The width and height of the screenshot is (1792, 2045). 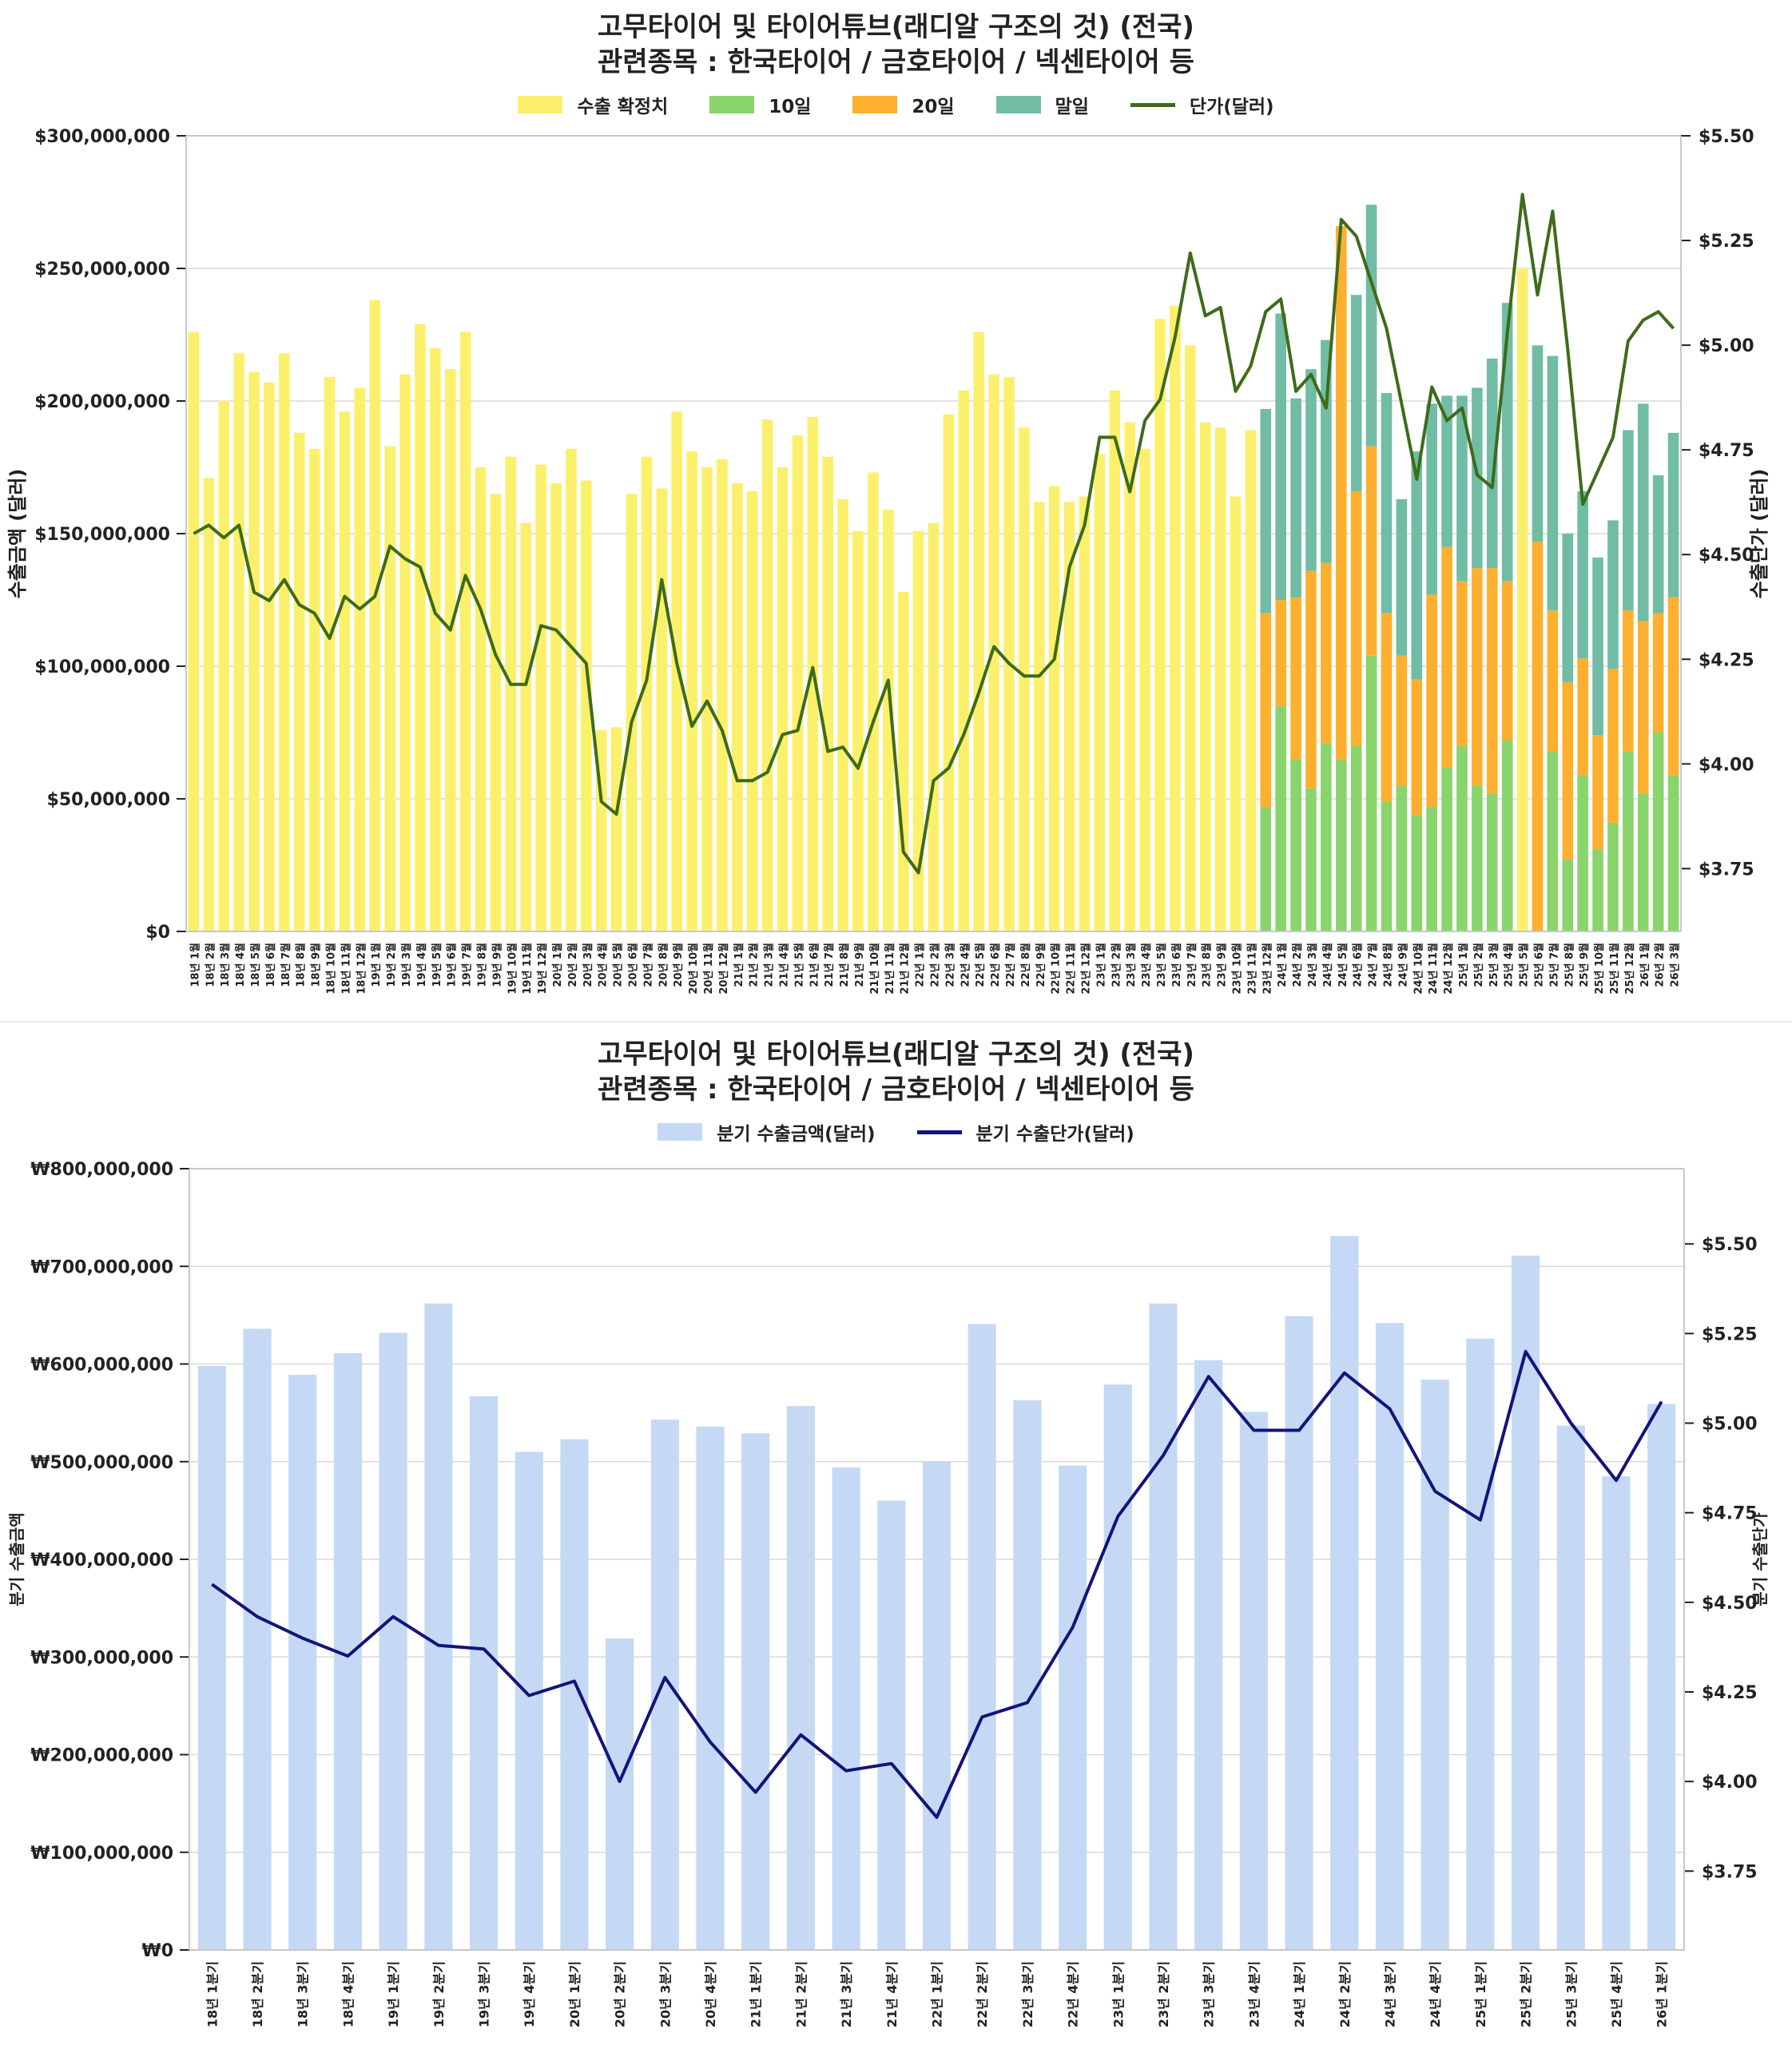 What do you see at coordinates (497, 965) in the screenshot?
I see `x-tick-label: 19년 9월` at bounding box center [497, 965].